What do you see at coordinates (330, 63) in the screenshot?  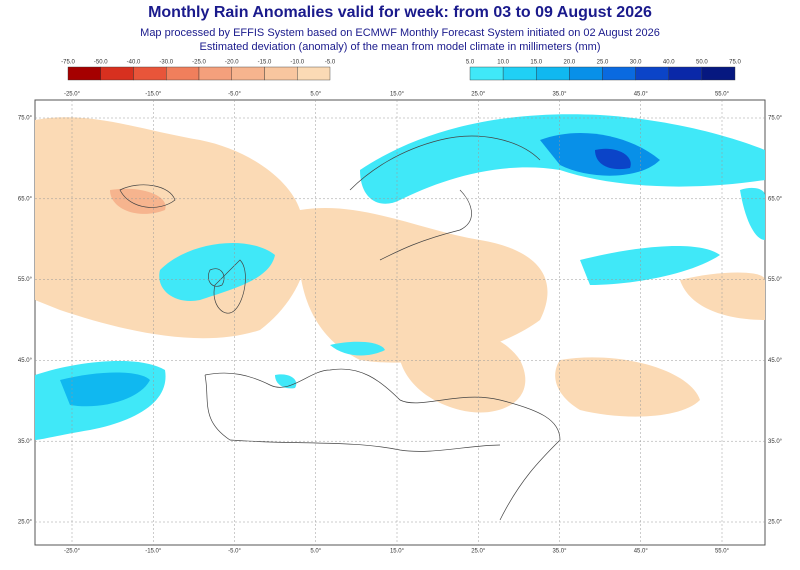 I see `legend-label: -5.0` at bounding box center [330, 63].